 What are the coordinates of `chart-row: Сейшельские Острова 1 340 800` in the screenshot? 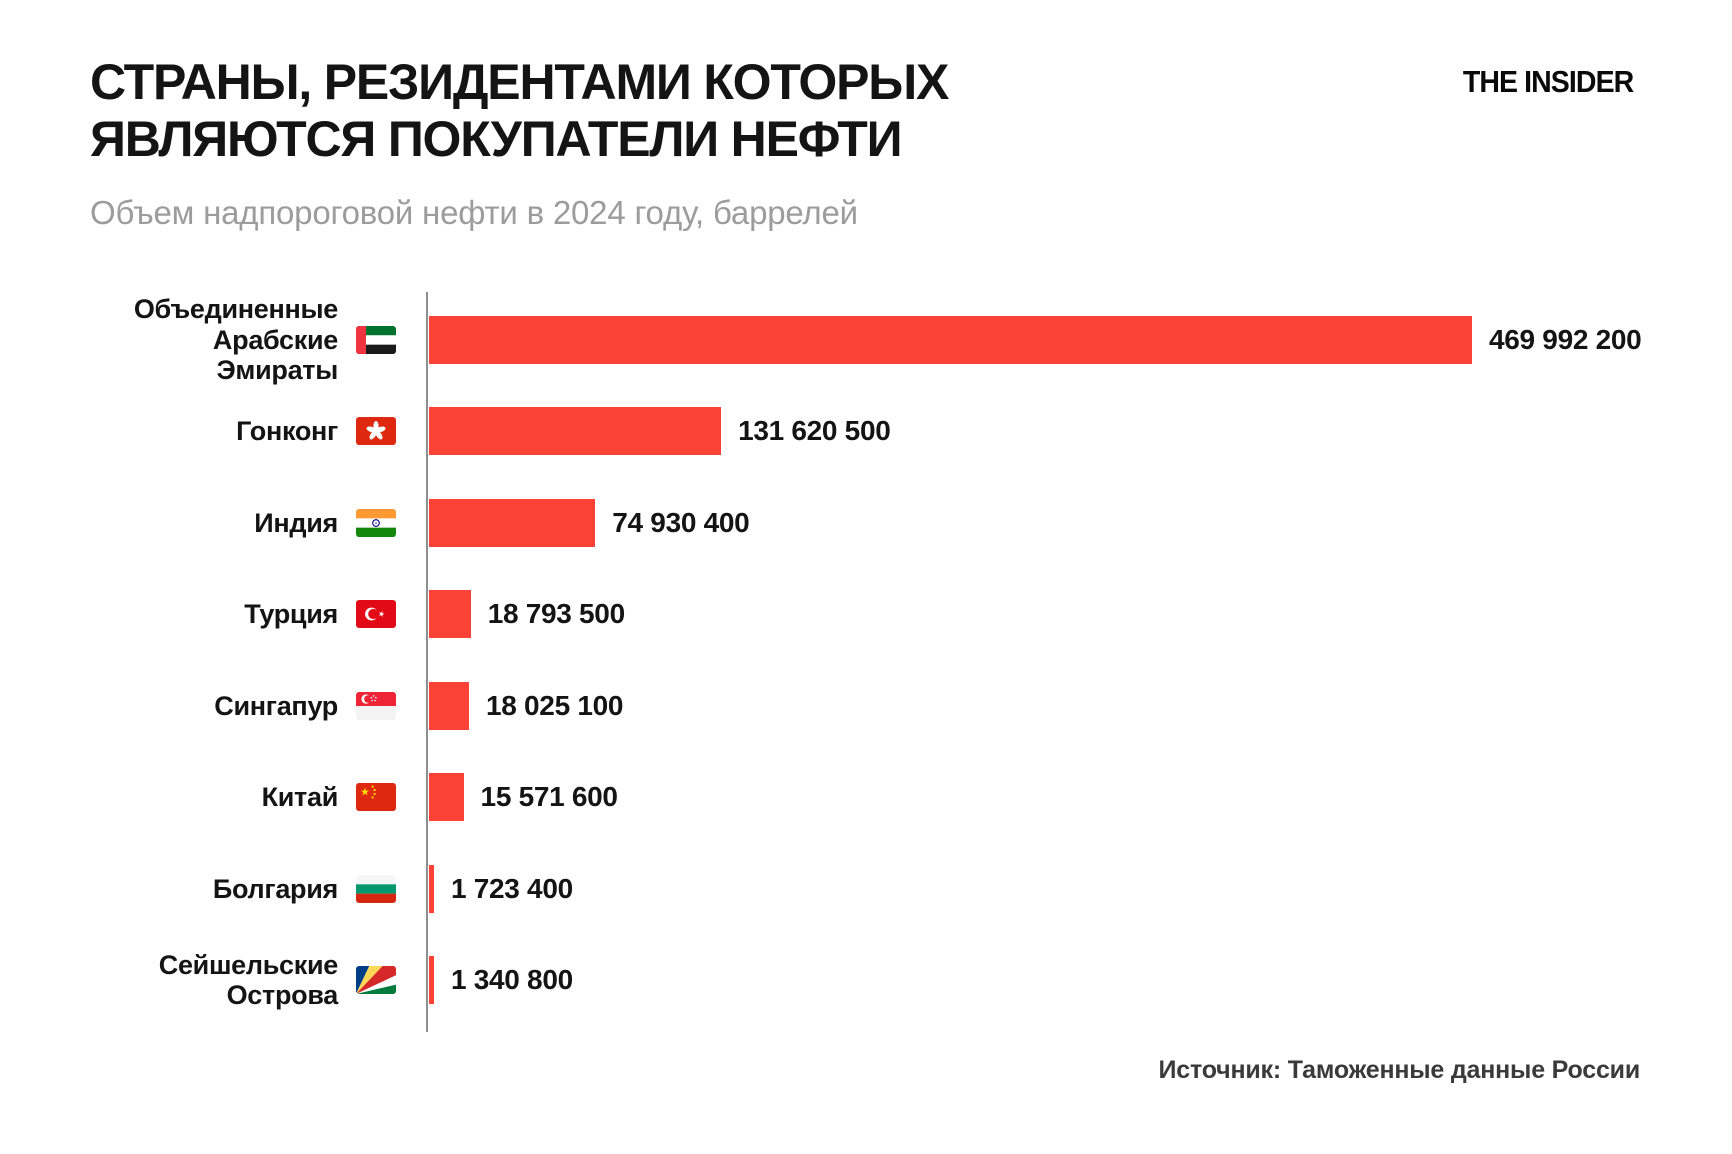 It's located at (865, 981).